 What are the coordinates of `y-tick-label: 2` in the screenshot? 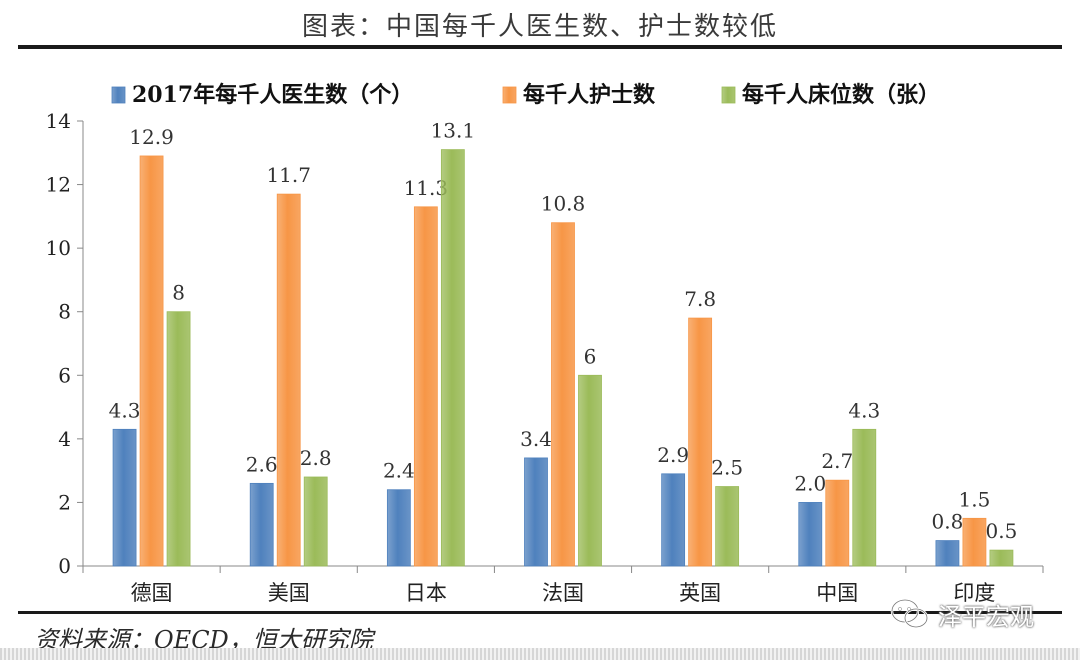 It's located at (64, 502).